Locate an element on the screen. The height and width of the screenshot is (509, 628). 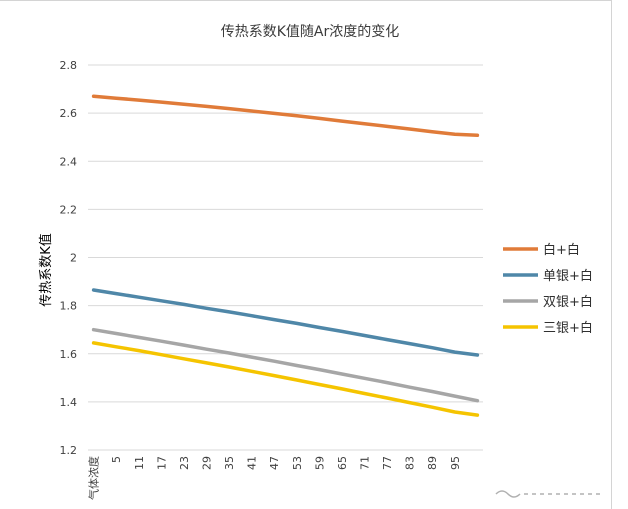
y-tick-label: 1.6 is located at coordinates (69, 354).